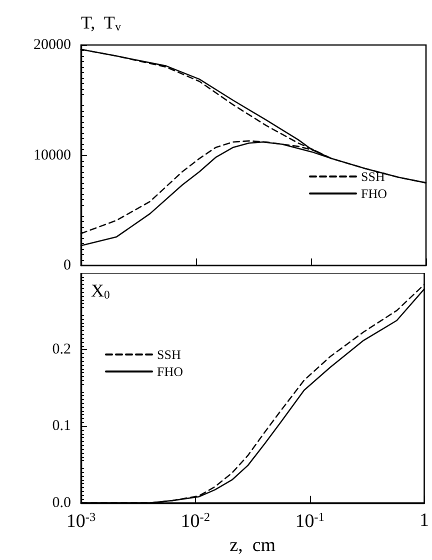  Describe the element at coordinates (61, 426) in the screenshot. I see `y-tick-label: 0.1` at that location.